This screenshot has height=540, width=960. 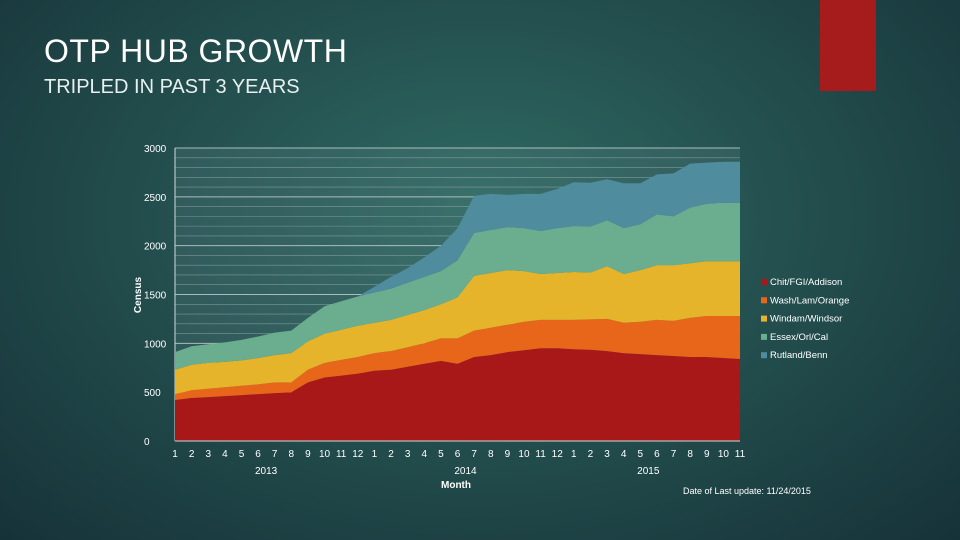 What do you see at coordinates (848, 45) in the screenshot?
I see `accent-bar` at bounding box center [848, 45].